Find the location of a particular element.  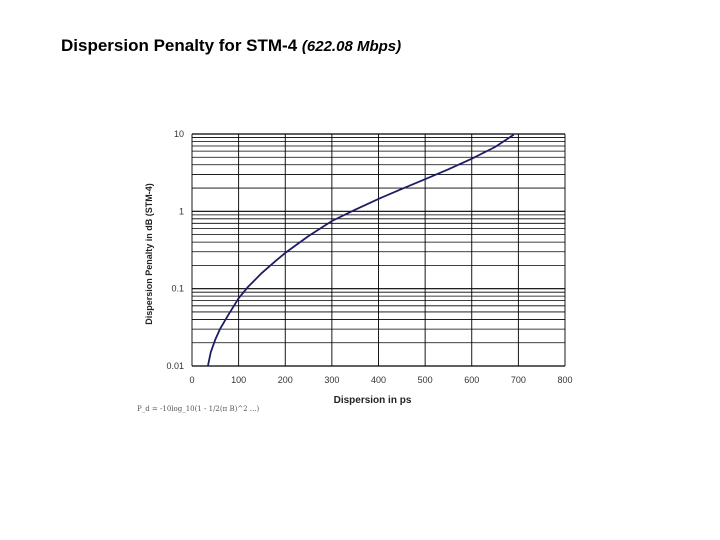

x-tick-label: 400 is located at coordinates (378, 380).